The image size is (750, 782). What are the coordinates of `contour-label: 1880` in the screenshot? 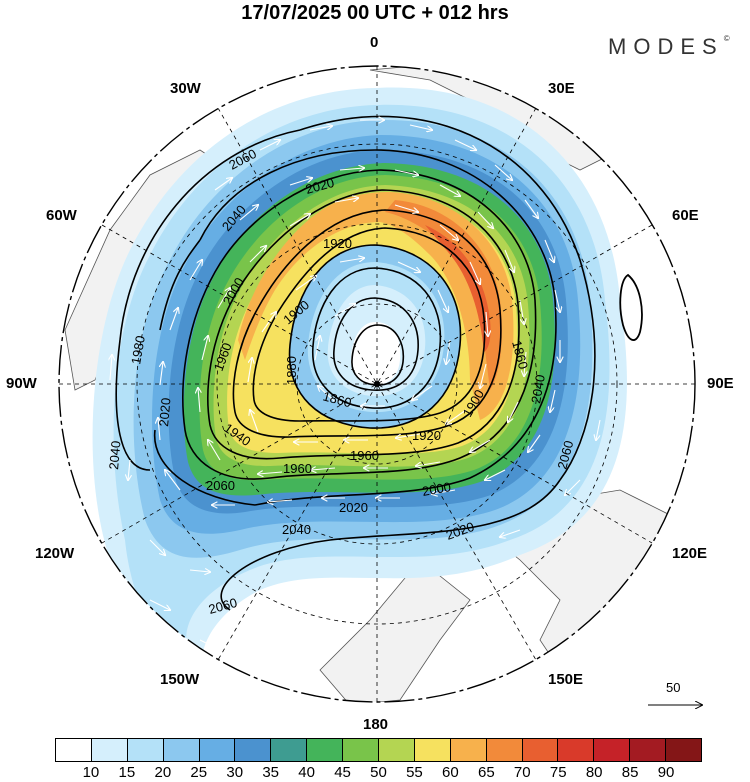 It's located at (291, 370).